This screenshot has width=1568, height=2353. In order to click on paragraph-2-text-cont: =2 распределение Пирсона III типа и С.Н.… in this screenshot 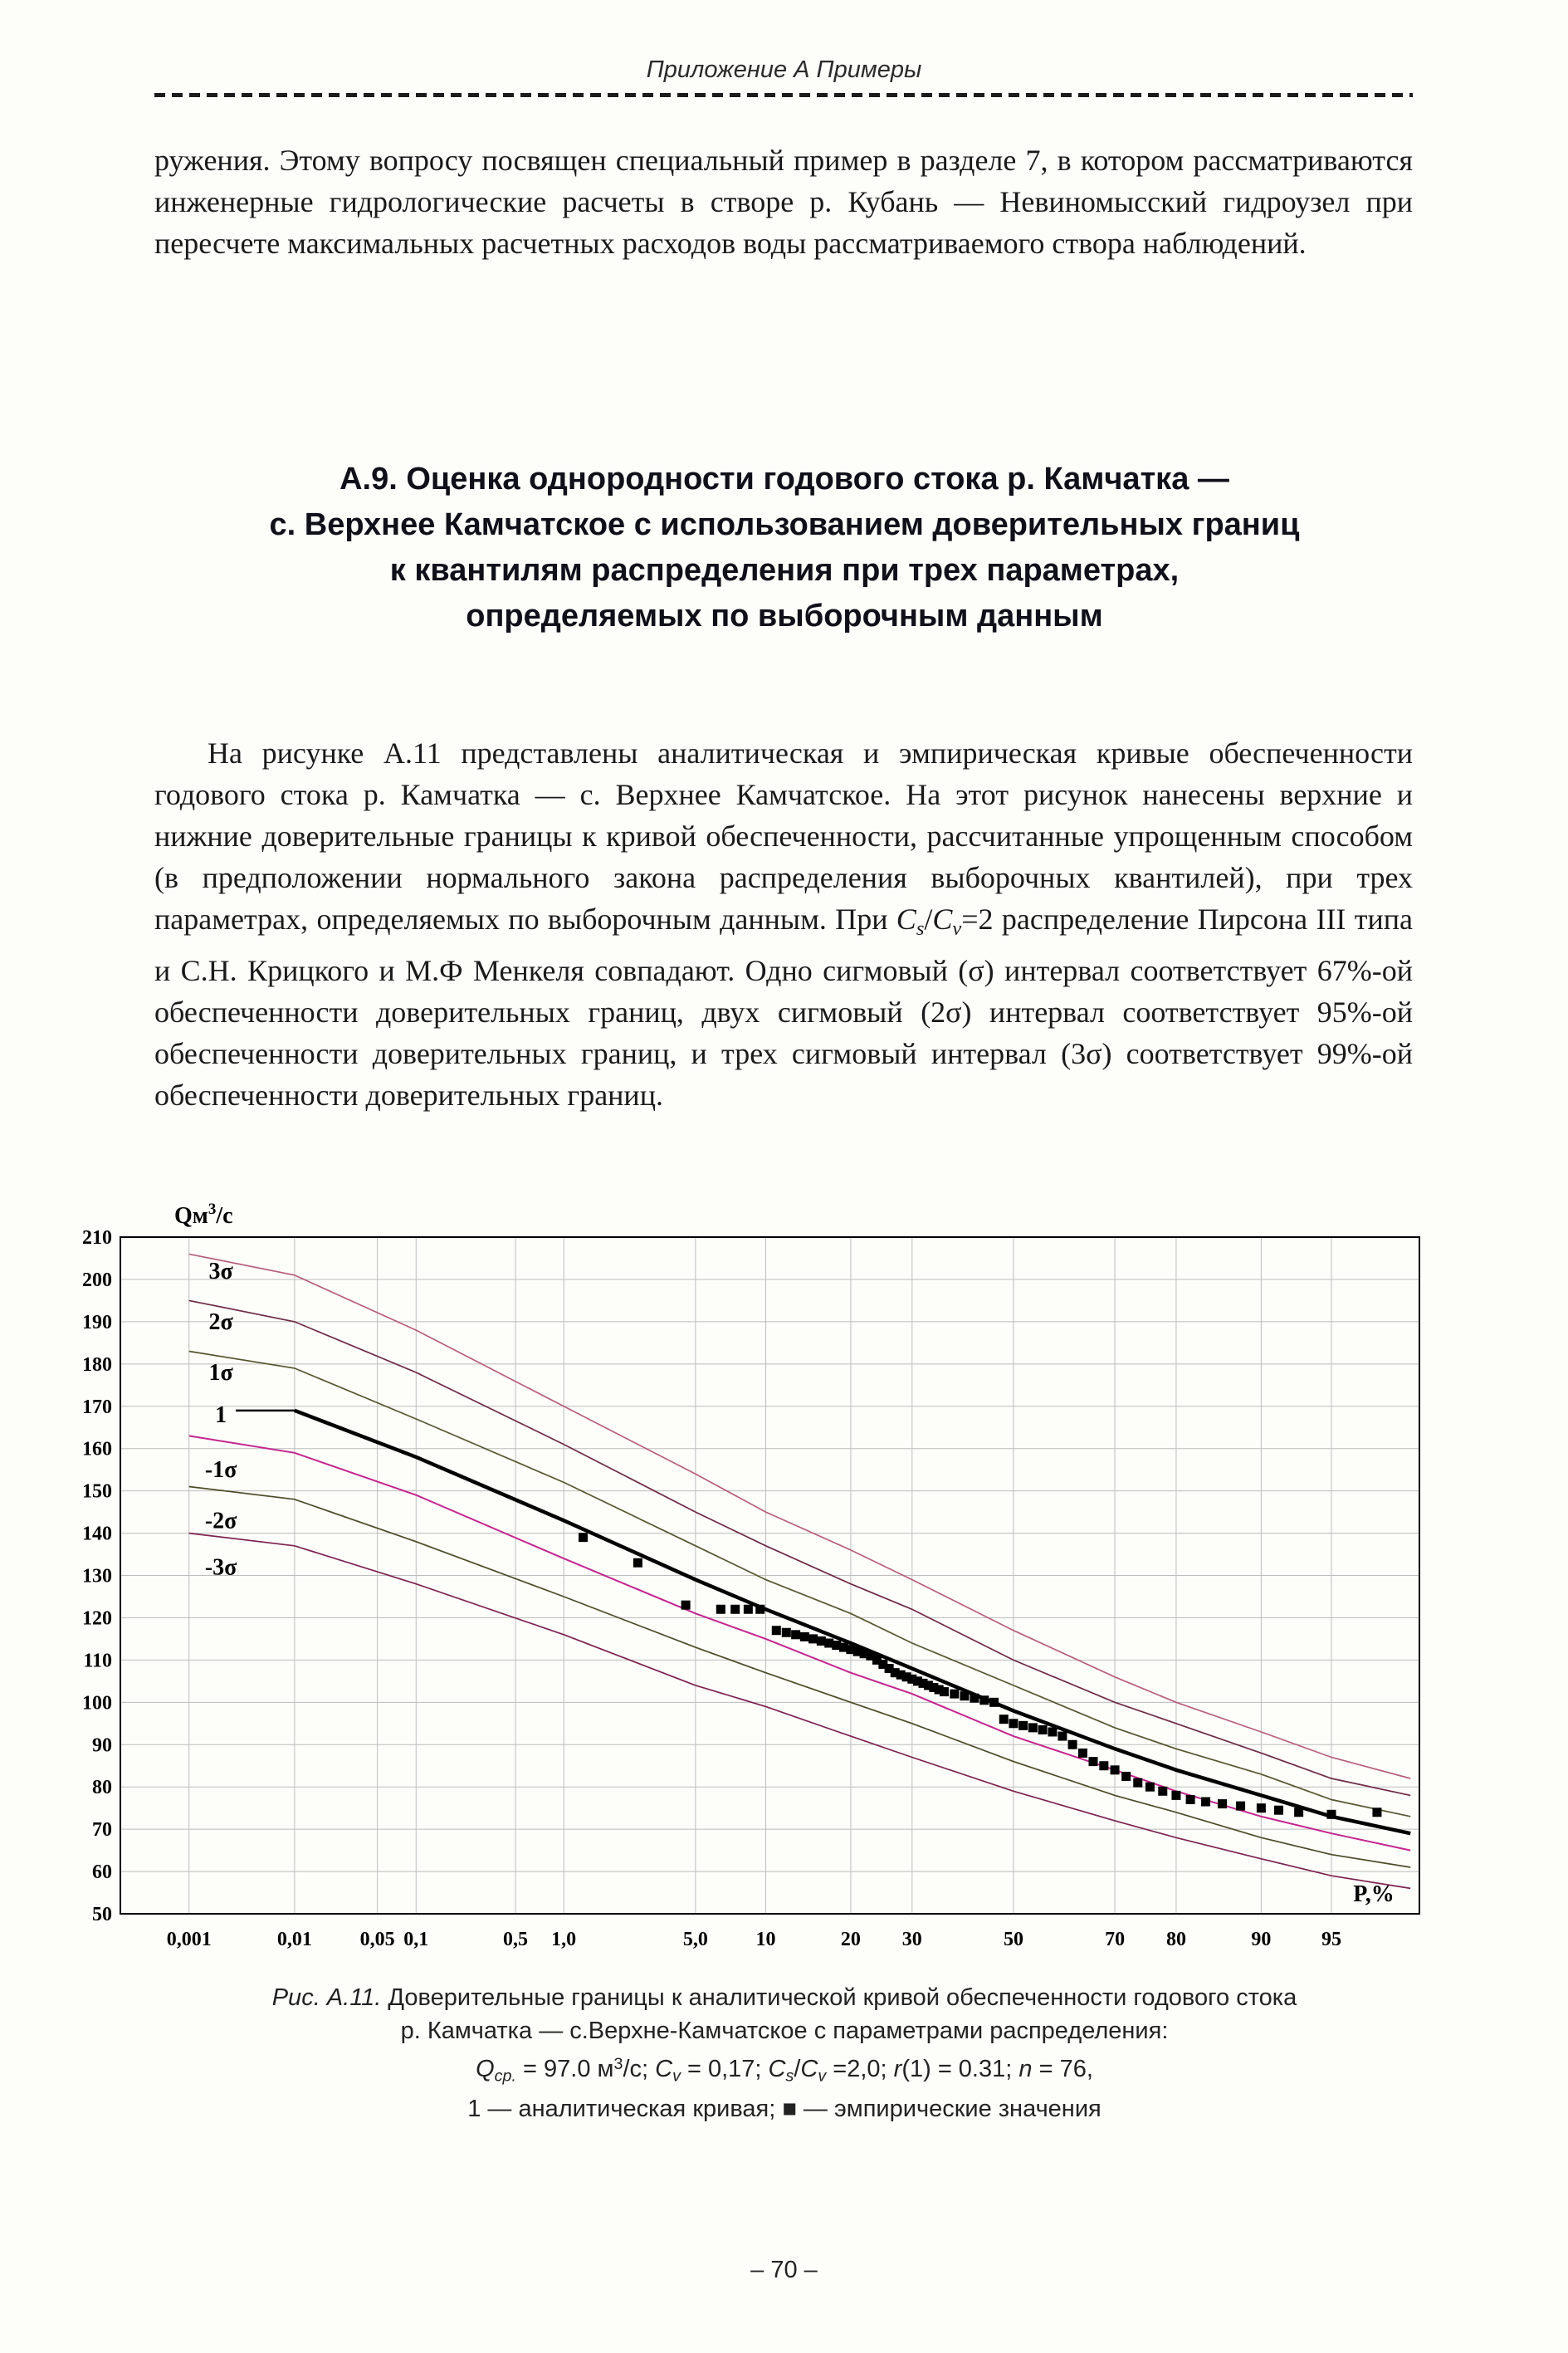, I will do `click(784, 1008)`.